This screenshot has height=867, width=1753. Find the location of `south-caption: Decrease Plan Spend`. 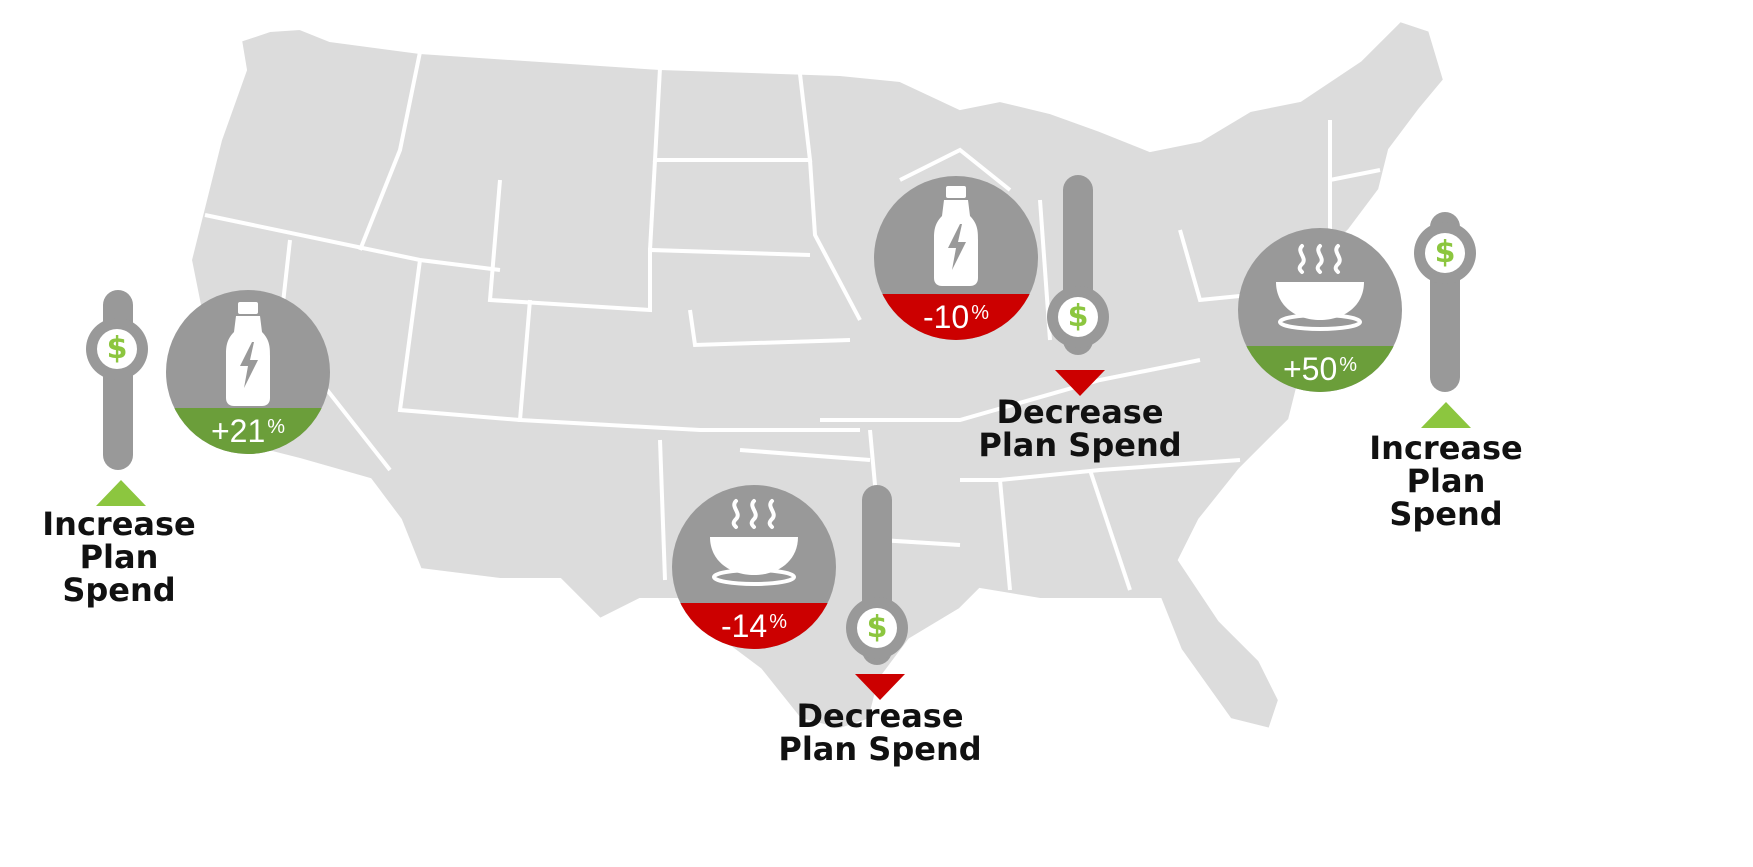

south-caption: Decrease Plan Spend is located at coordinates (880, 733).